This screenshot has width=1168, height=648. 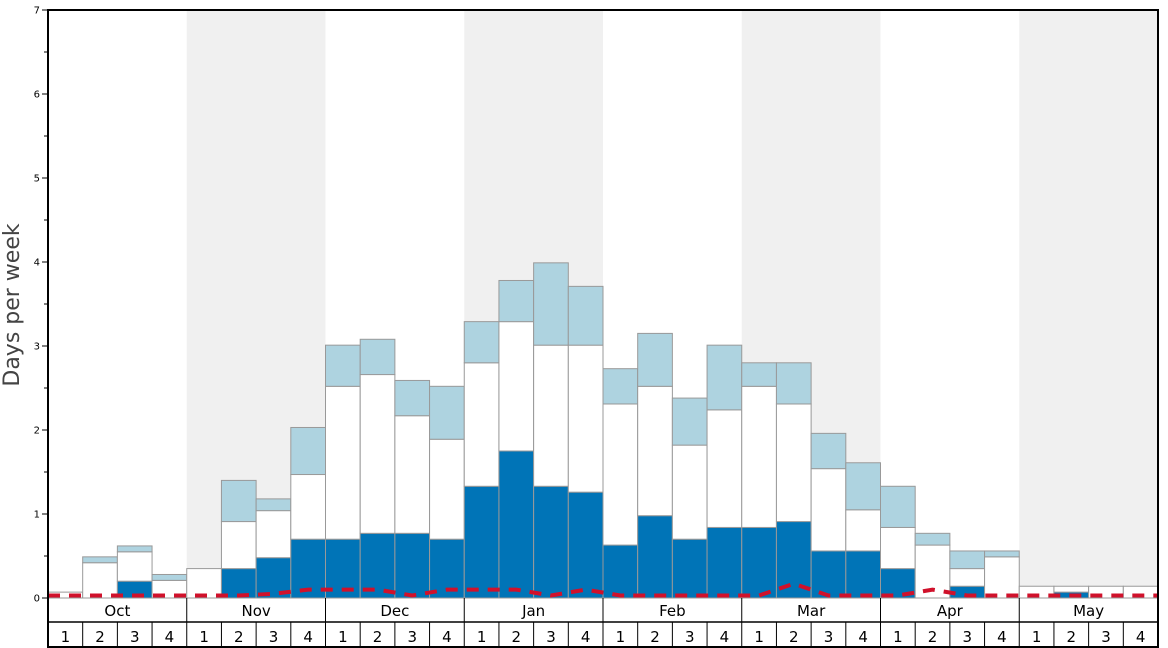 I want to click on y-tick-label: 5, so click(x=37, y=179).